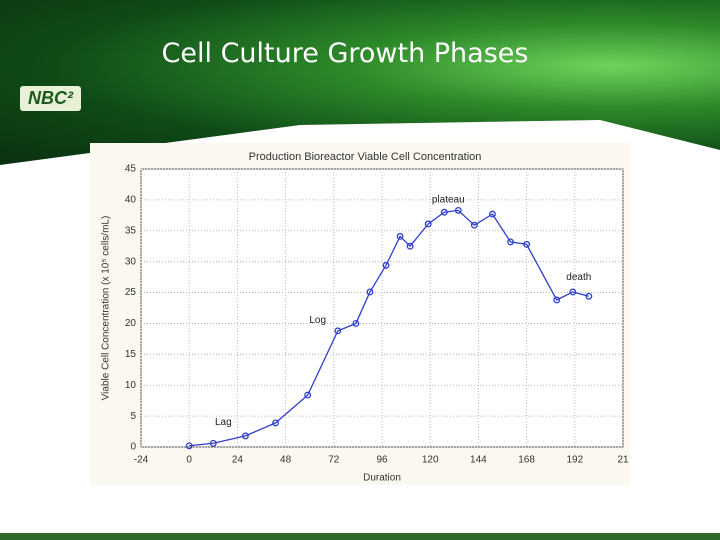 This screenshot has width=720, height=540. Describe the element at coordinates (223, 422) in the screenshot. I see `annotation: Lag` at that location.